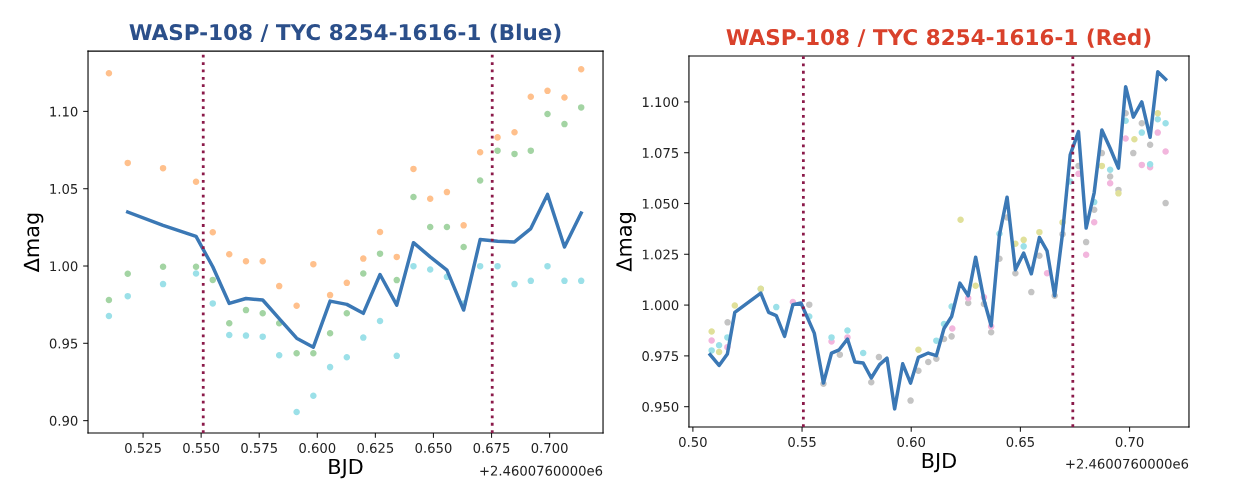 The height and width of the screenshot is (484, 1238). I want to click on chart-title: WASP-108 / TYC 8254-1616-1 (Blue), so click(345, 33).